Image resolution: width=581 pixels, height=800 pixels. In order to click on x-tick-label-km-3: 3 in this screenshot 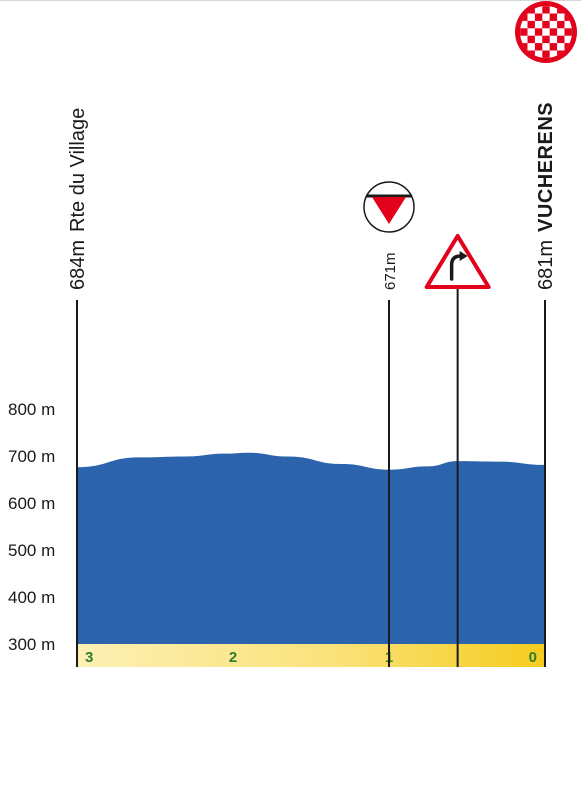, I will do `click(89, 657)`.